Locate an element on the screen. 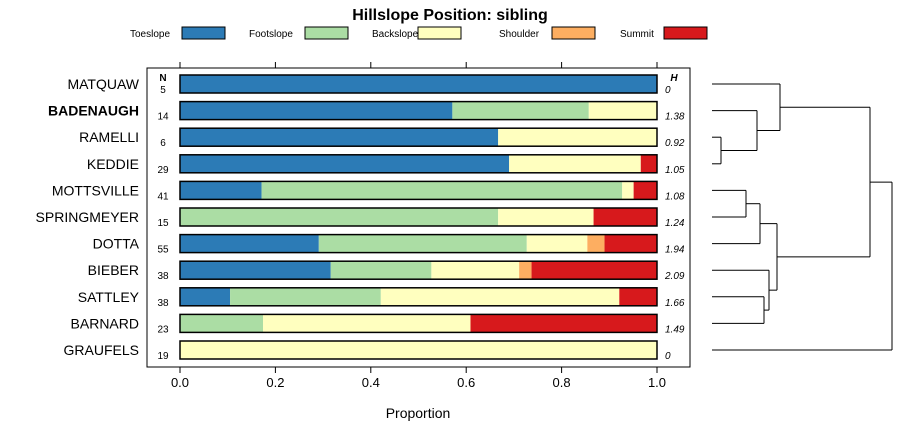 This screenshot has height=440, width=900. legend-swatch-shoulder is located at coordinates (573, 33).